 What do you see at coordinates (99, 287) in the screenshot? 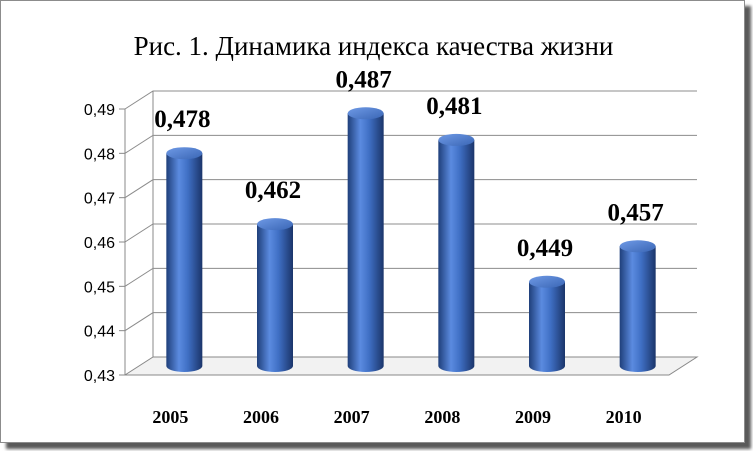
I see `y-tick-label: 0,45` at bounding box center [99, 287].